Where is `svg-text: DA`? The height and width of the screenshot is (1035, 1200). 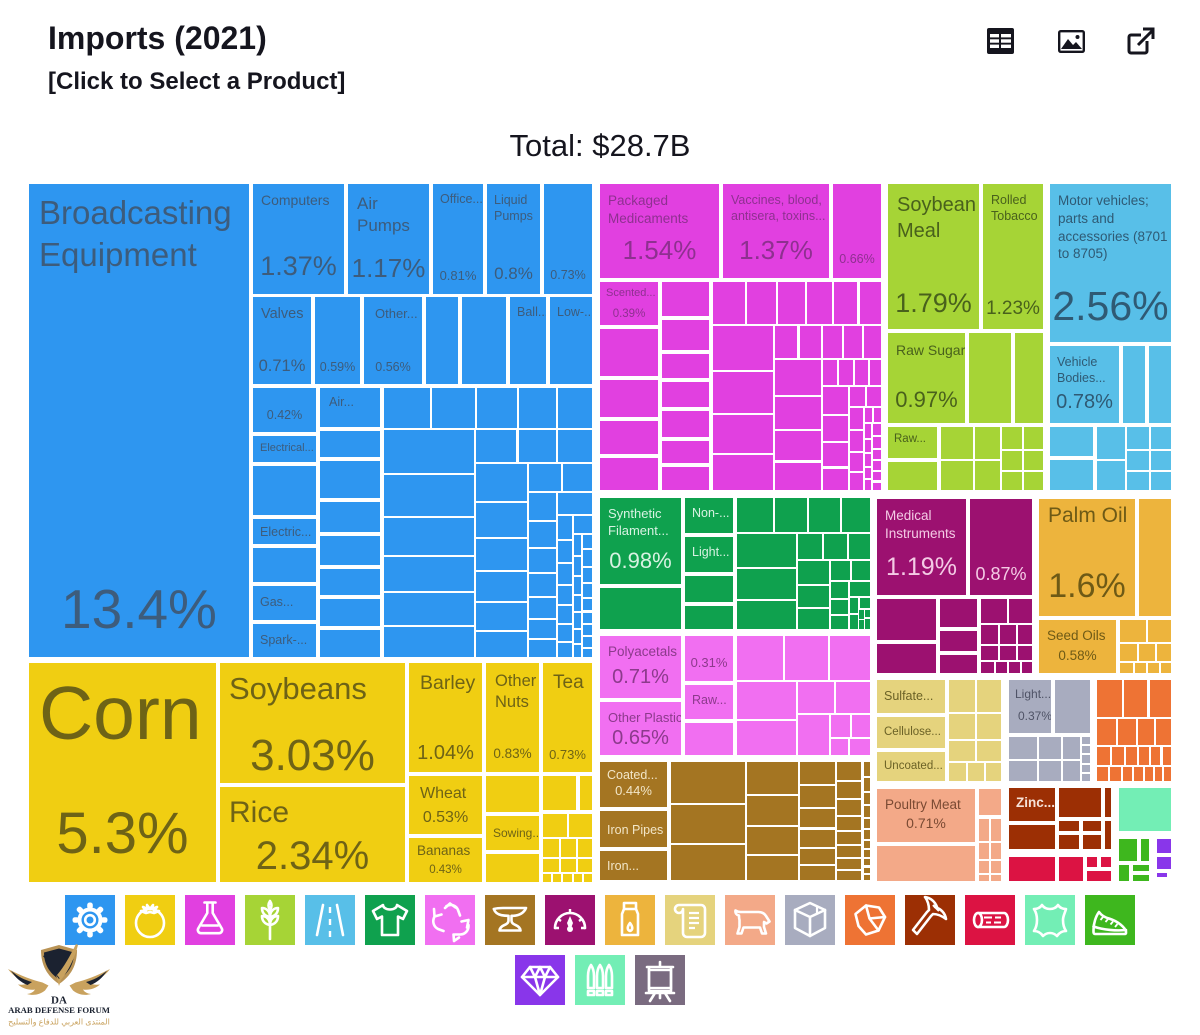 svg-text: DA is located at coordinates (59, 1001).